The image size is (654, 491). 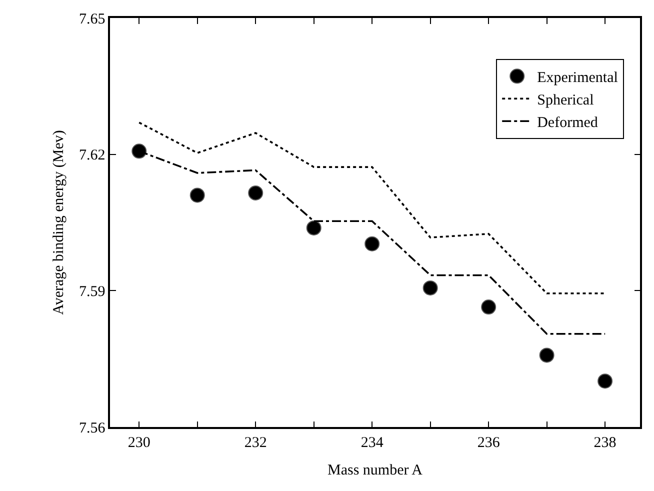 What do you see at coordinates (255, 442) in the screenshot?
I see `x-tick-label: 232` at bounding box center [255, 442].